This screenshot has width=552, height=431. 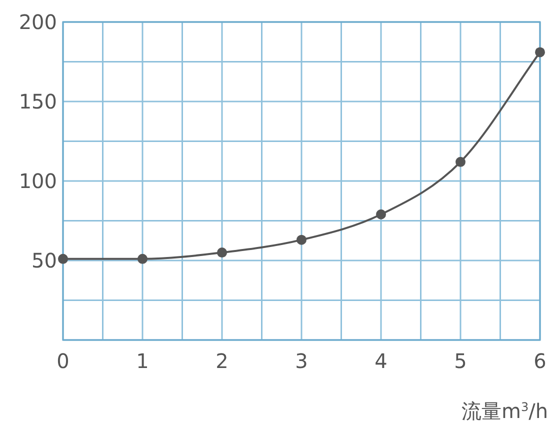 What do you see at coordinates (142, 361) in the screenshot?
I see `x-tick-label: 1` at bounding box center [142, 361].